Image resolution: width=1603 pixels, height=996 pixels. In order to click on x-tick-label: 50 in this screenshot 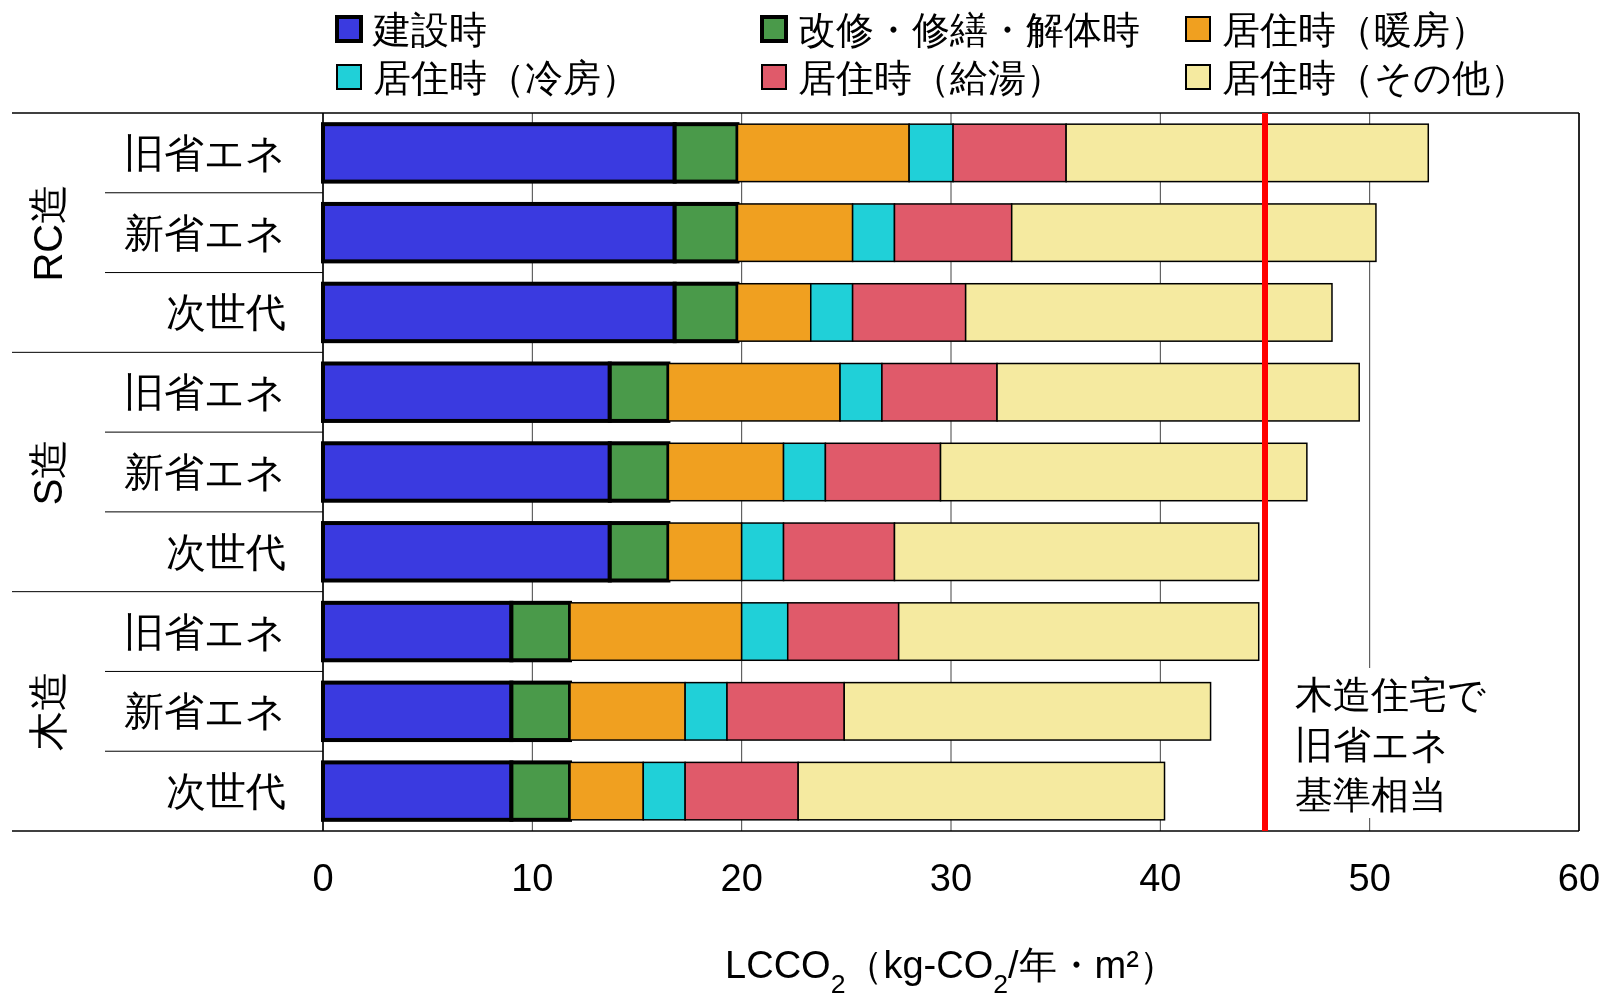, I will do `click(1369, 878)`.